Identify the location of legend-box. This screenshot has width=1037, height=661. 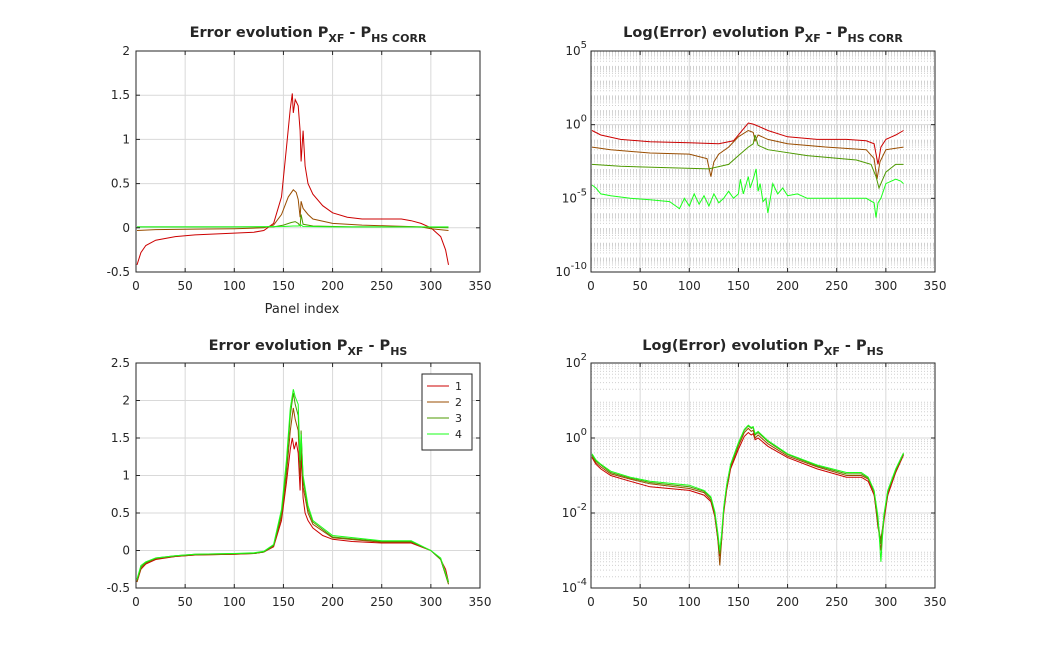
(447, 412).